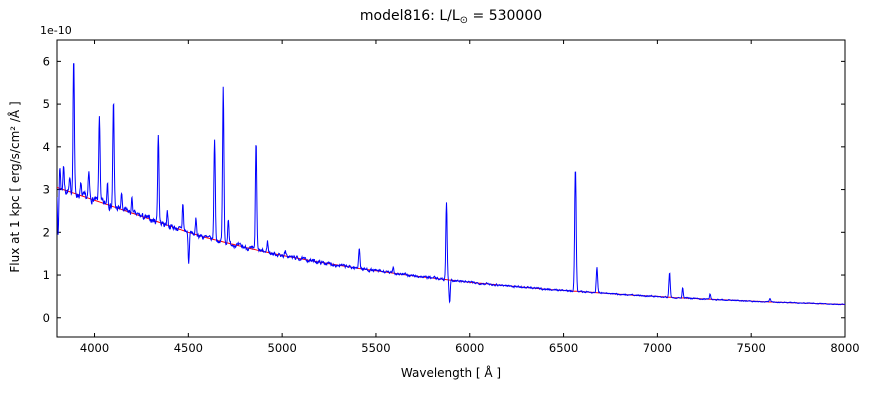 The width and height of the screenshot is (880, 400). Describe the element at coordinates (505, 16) in the screenshot. I see `figure-title-suffix: = 530000` at that location.